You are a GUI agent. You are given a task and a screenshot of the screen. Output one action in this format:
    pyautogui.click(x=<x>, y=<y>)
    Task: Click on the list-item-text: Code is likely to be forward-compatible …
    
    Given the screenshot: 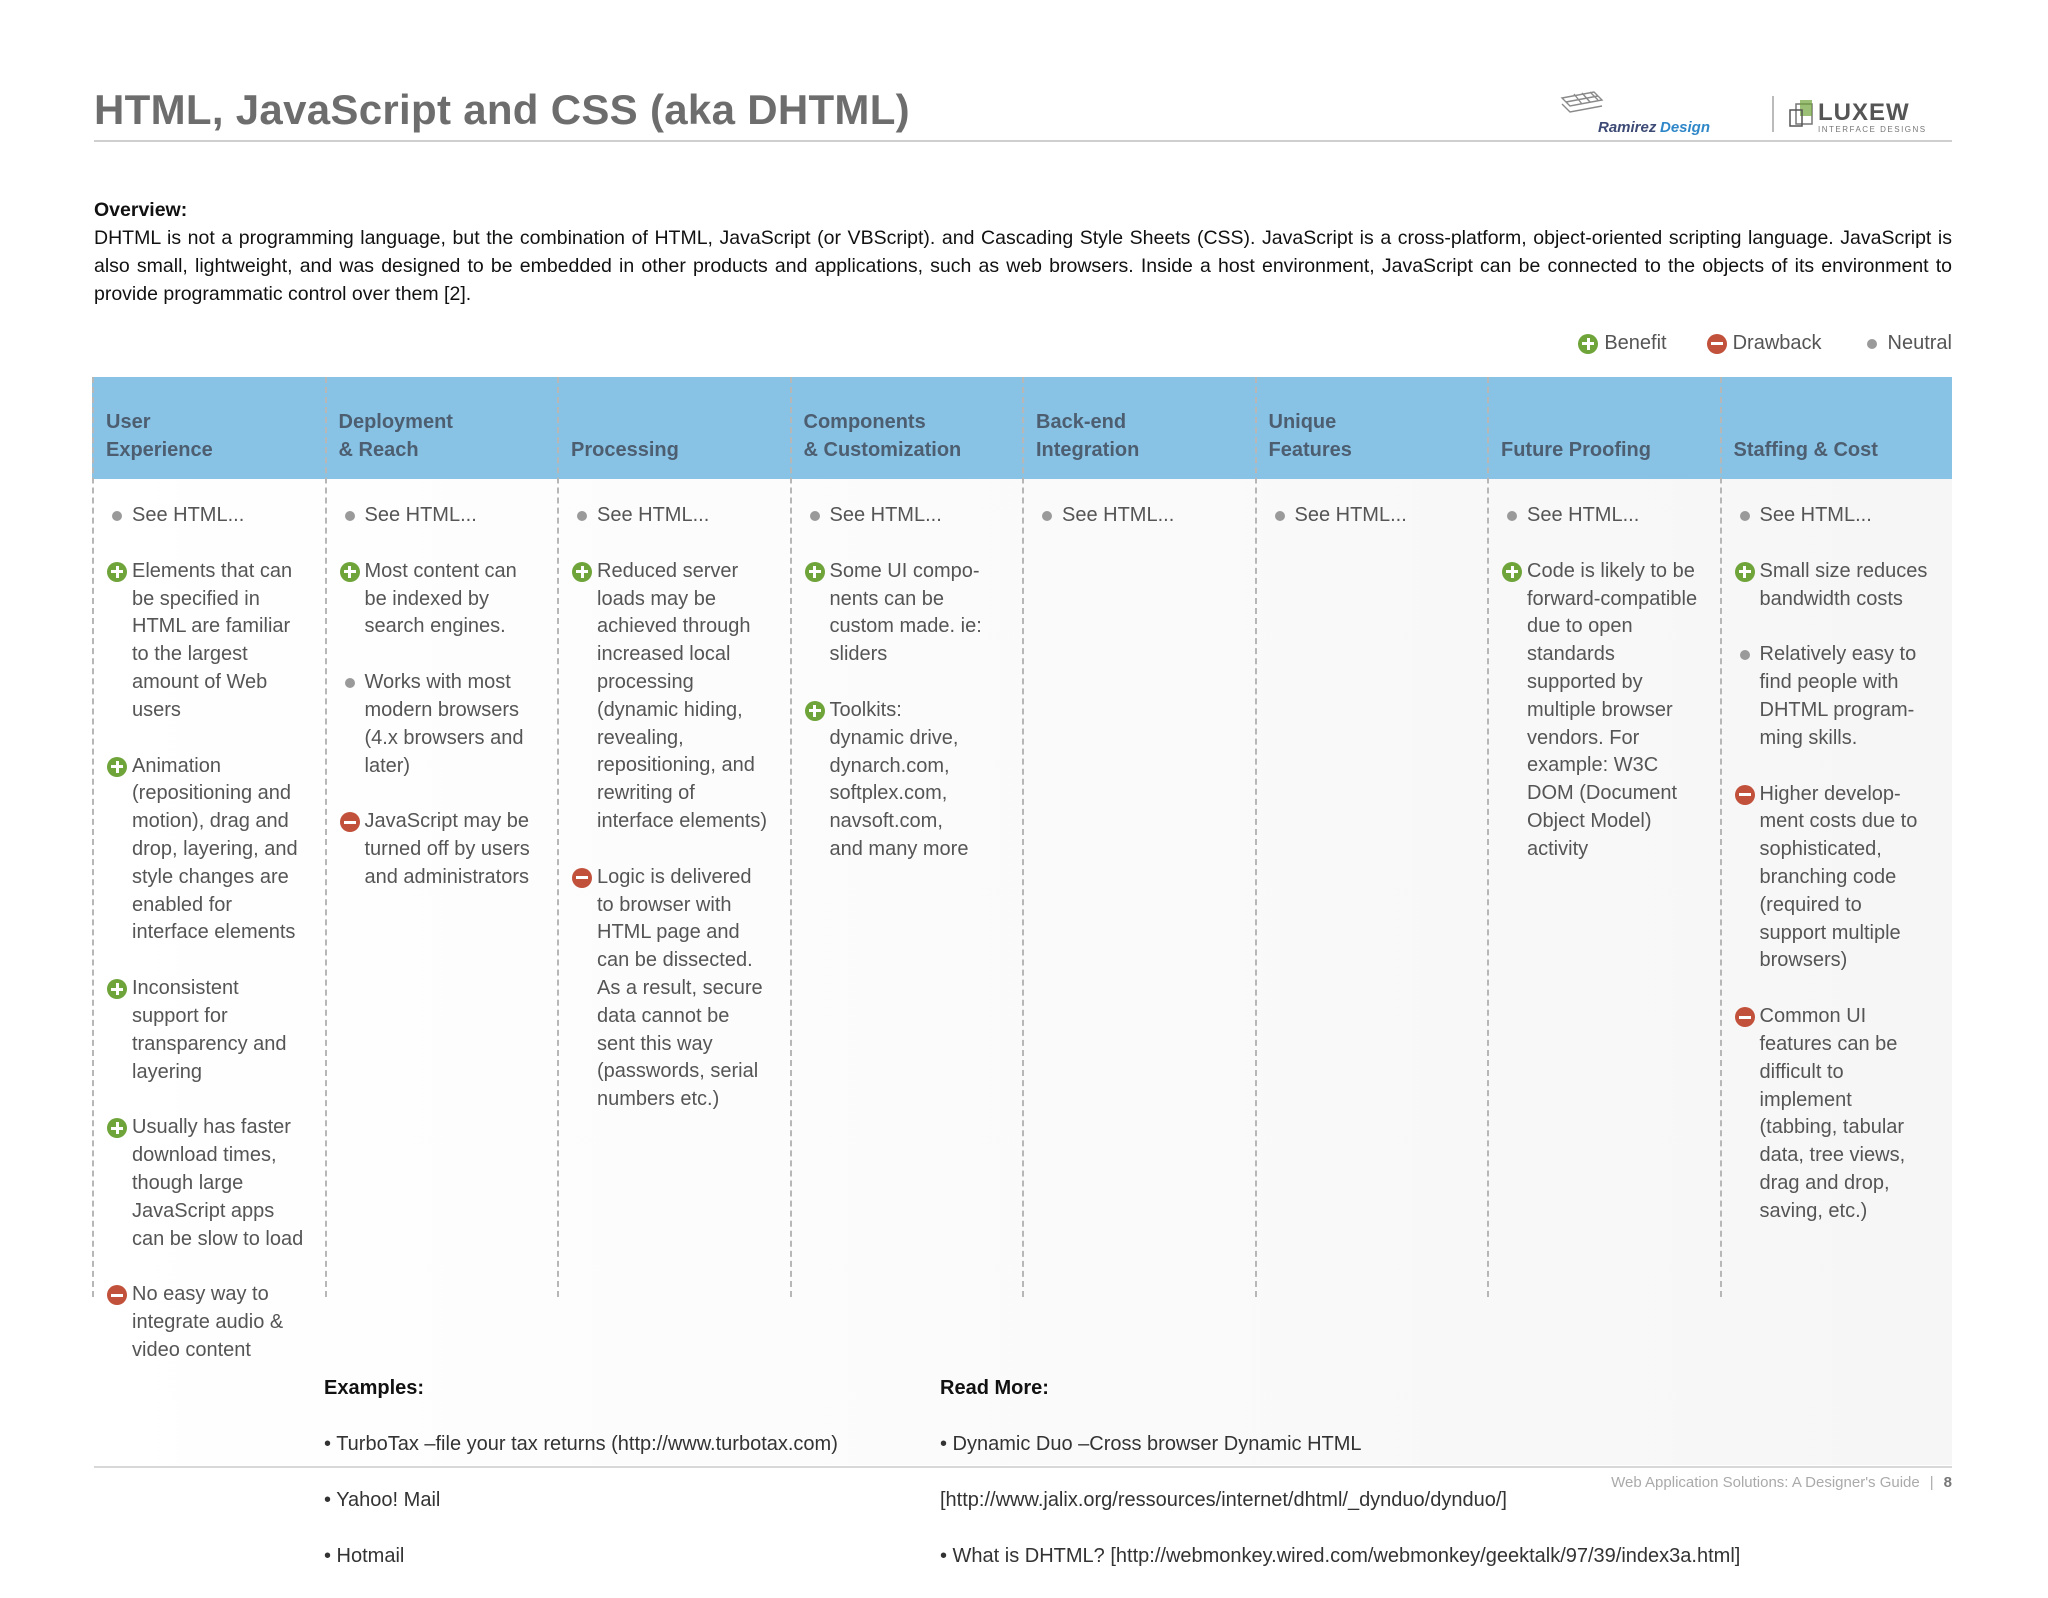 What is the action you would take?
    pyautogui.click(x=1612, y=709)
    